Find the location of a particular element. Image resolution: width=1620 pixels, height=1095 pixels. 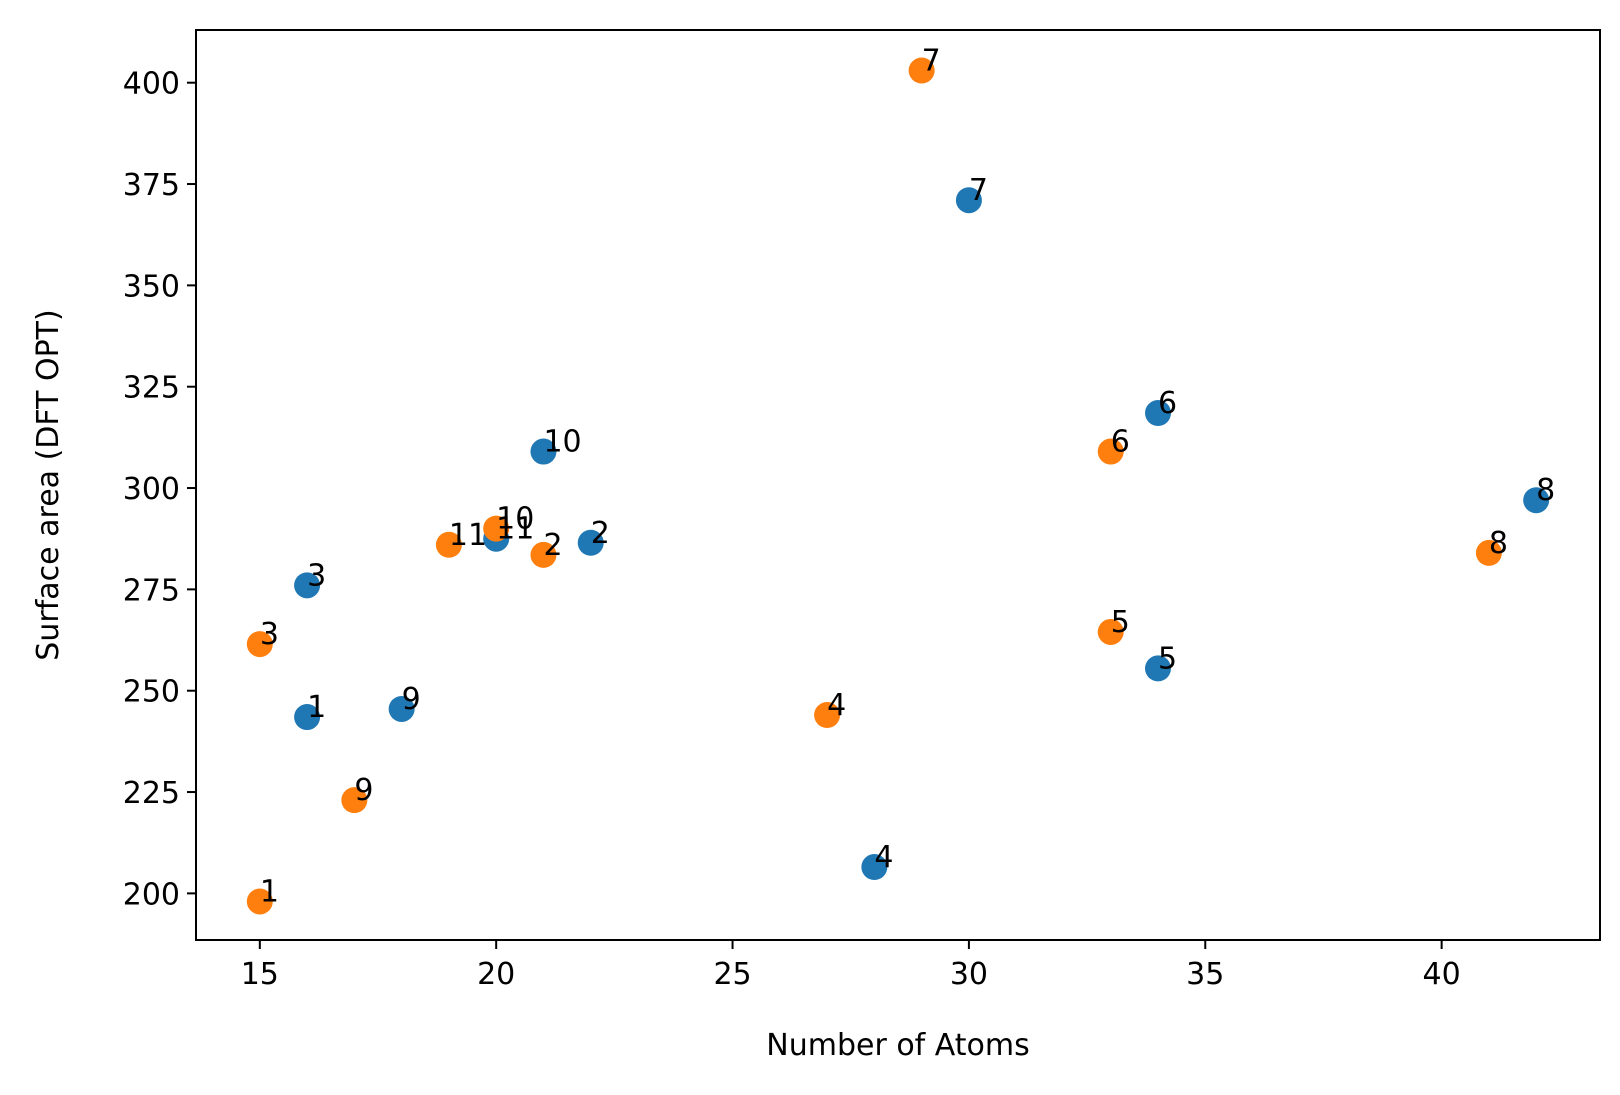

x-tick-label: 35 is located at coordinates (1205, 974).